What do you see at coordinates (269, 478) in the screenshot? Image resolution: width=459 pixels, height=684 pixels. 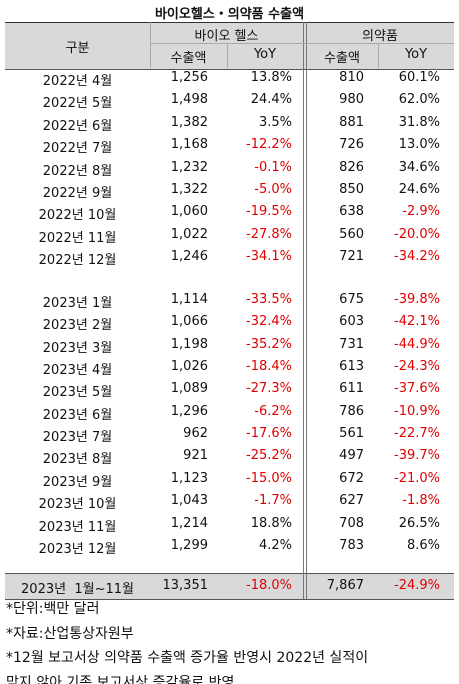 I see `cell: -15.0%` at bounding box center [269, 478].